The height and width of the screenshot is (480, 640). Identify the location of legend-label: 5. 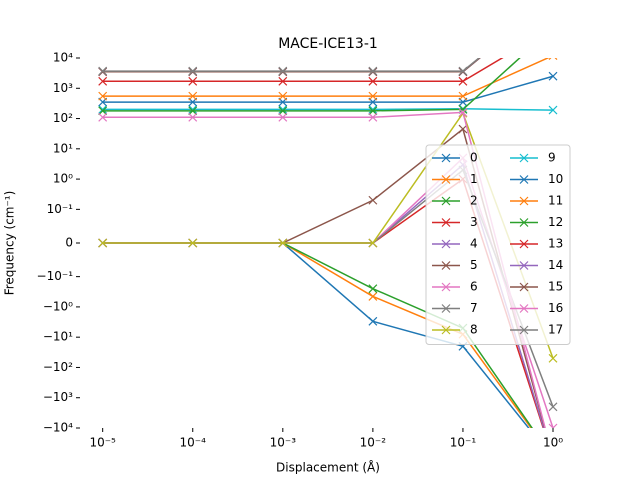
(474, 265).